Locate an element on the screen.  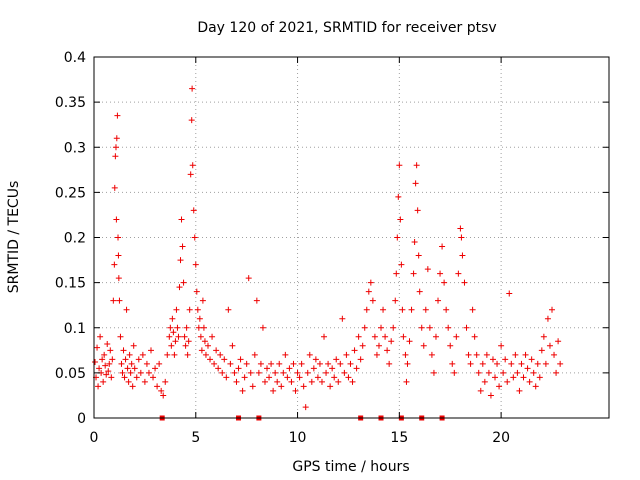
y-tick-label: 0.05 is located at coordinates (70, 374).